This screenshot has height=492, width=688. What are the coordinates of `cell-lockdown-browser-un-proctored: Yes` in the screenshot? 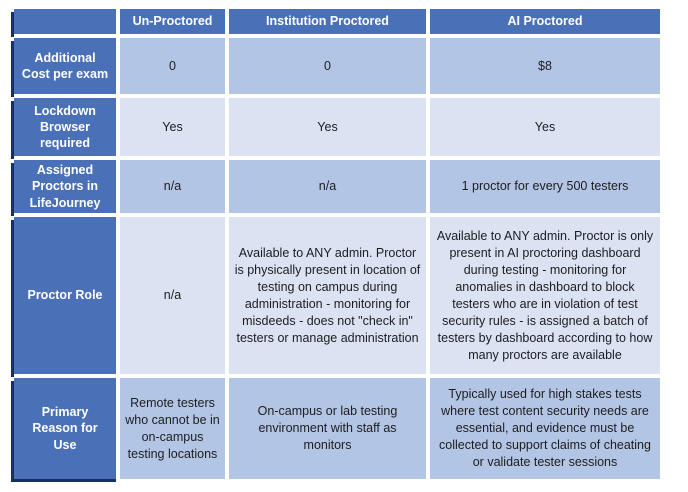 It's located at (172, 127).